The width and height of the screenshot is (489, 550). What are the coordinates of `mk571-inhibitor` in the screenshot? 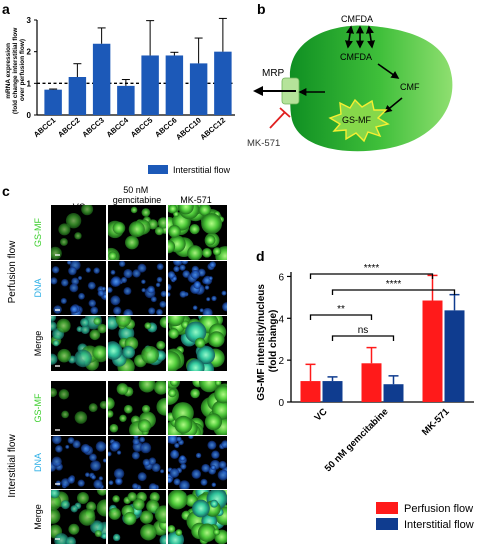 It's located at (280, 118).